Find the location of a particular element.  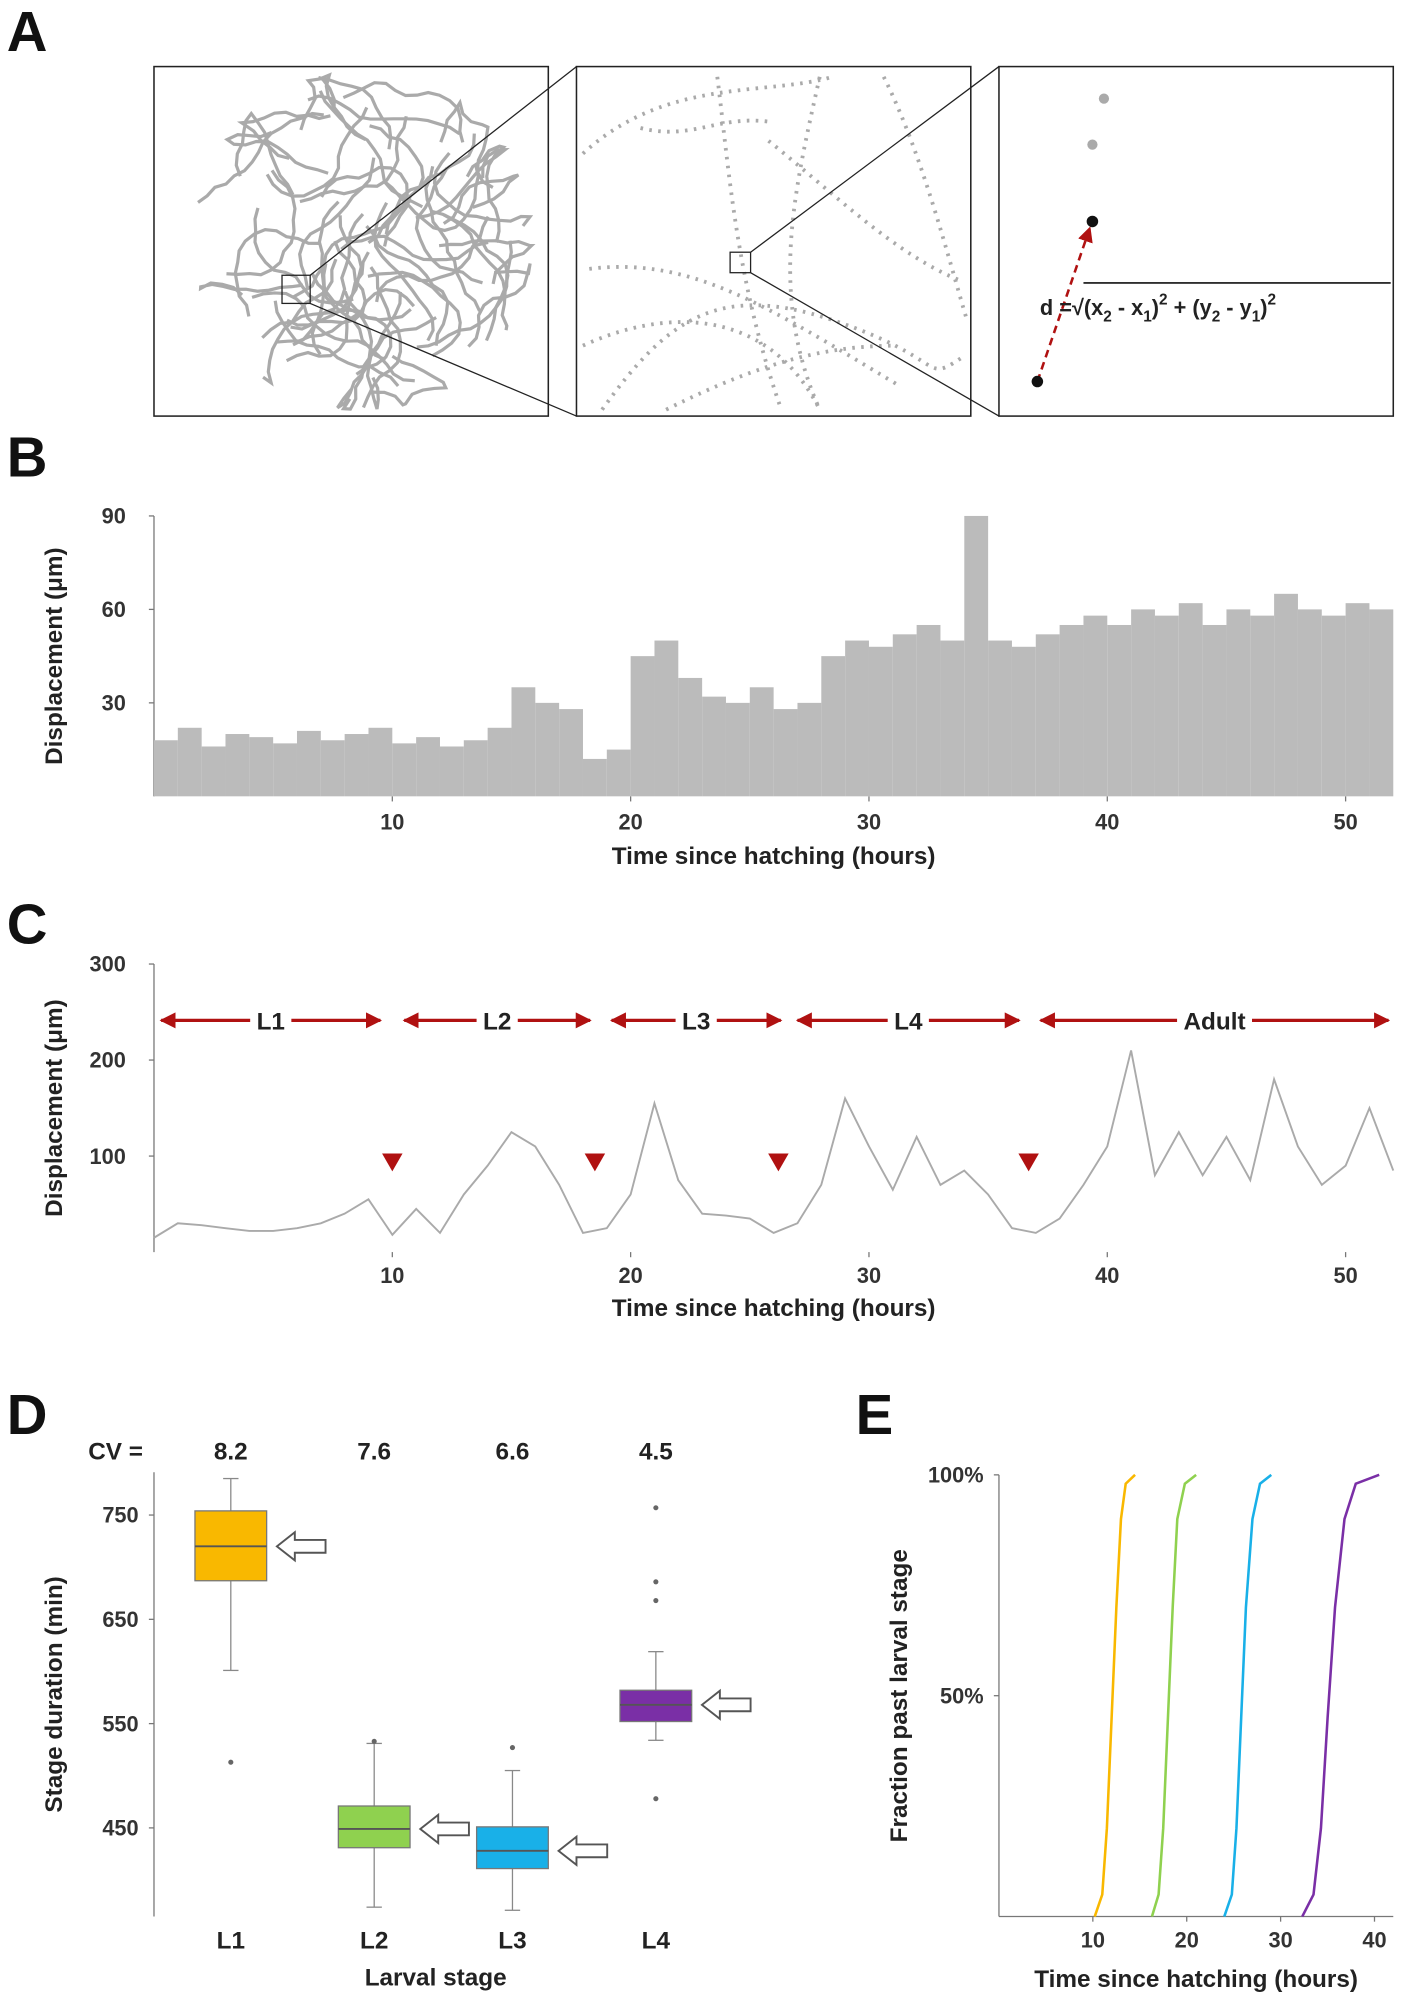

zoom-box is located at coordinates (296, 289).